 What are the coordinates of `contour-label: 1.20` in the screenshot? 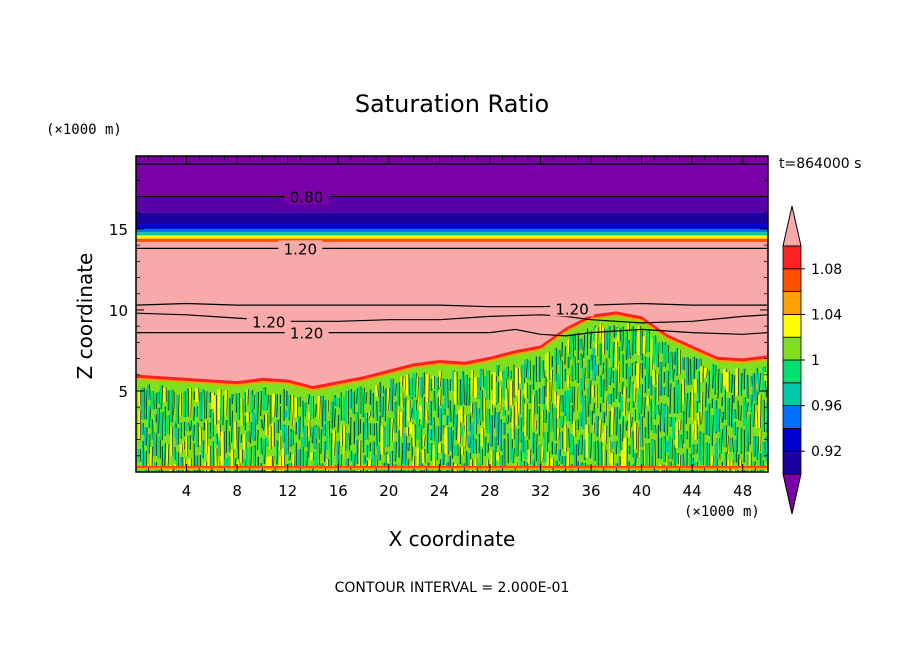 It's located at (268, 322).